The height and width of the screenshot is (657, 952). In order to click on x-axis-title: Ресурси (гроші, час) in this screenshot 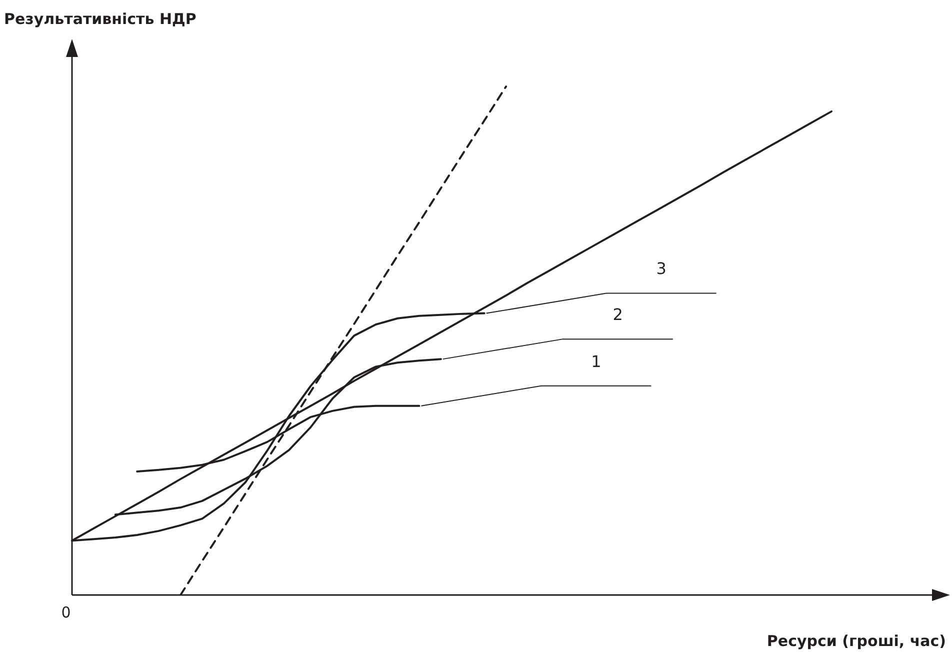, I will do `click(856, 641)`.